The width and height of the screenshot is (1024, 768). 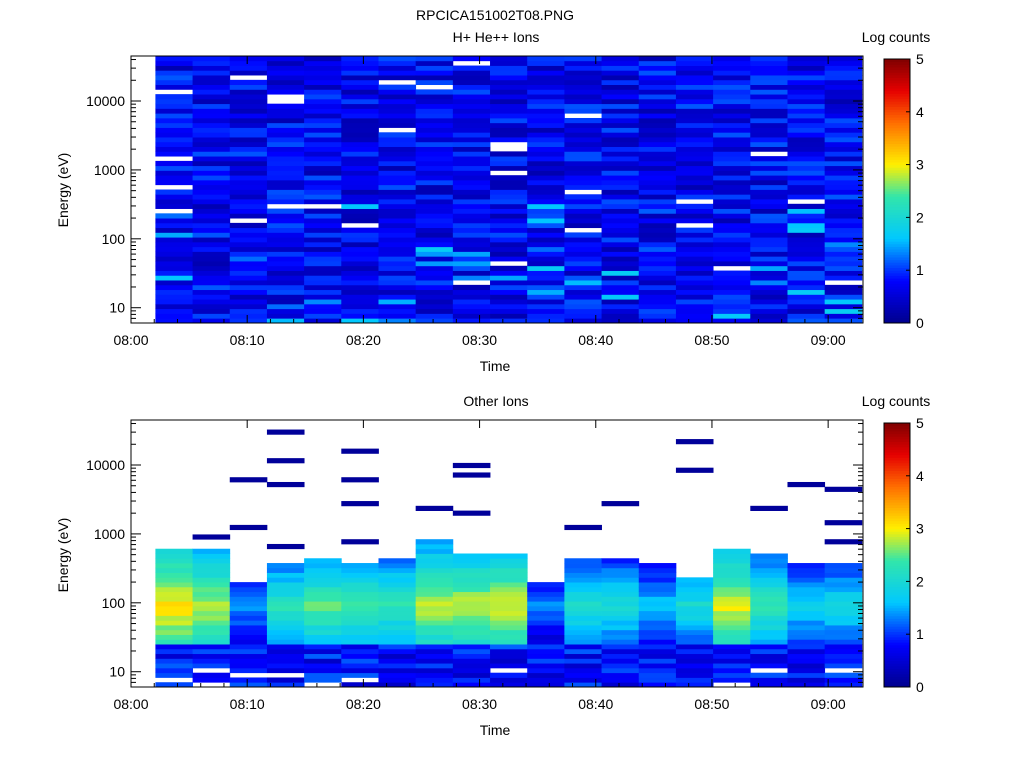 What do you see at coordinates (363, 704) in the screenshot?
I see `x-tick-label: 08:20` at bounding box center [363, 704].